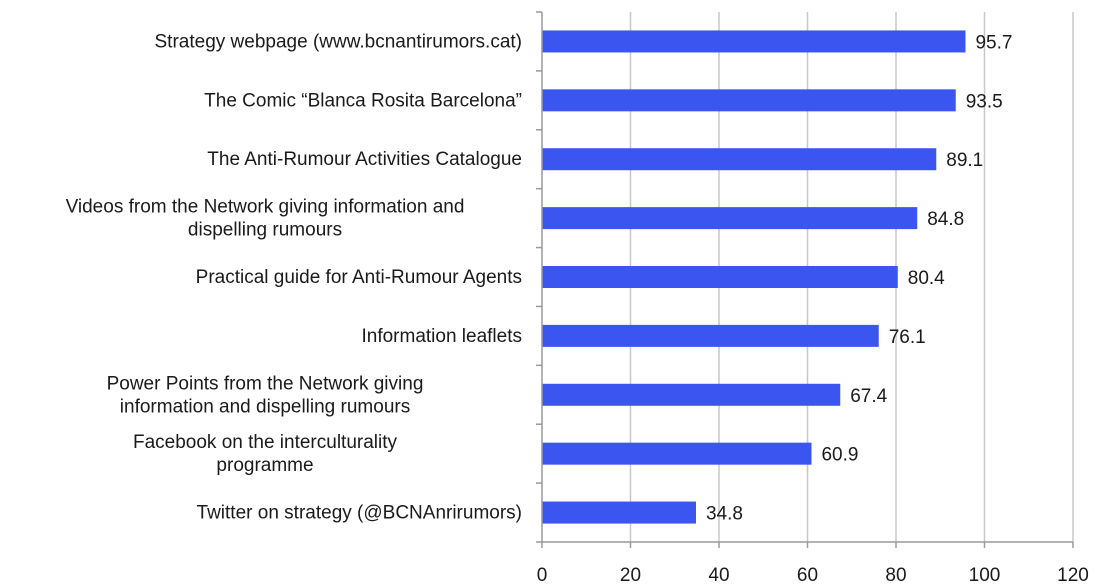  I want to click on bar-value-label: 95.7, so click(993, 42).